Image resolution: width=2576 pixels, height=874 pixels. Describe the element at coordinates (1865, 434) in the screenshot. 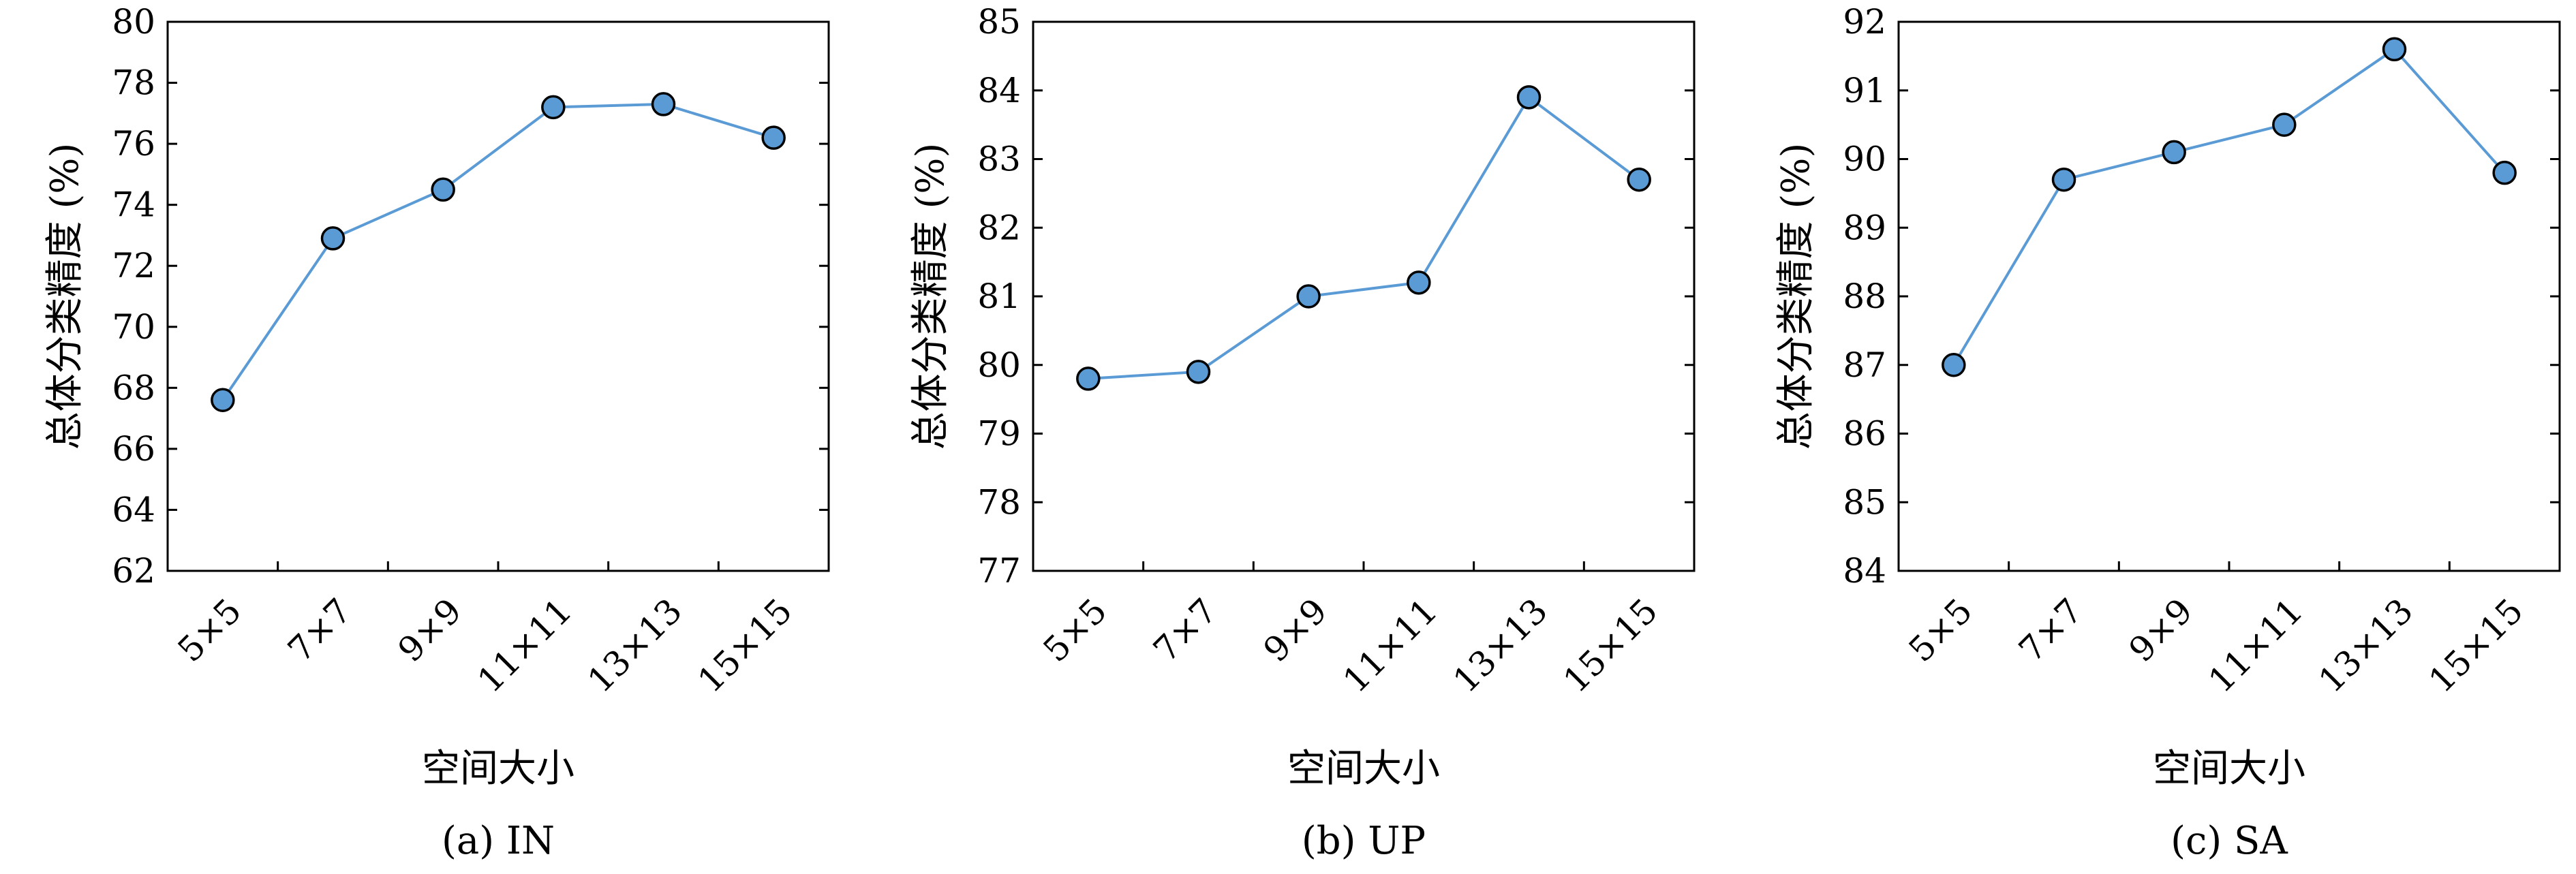

I see `y-tick-label: 86` at that location.